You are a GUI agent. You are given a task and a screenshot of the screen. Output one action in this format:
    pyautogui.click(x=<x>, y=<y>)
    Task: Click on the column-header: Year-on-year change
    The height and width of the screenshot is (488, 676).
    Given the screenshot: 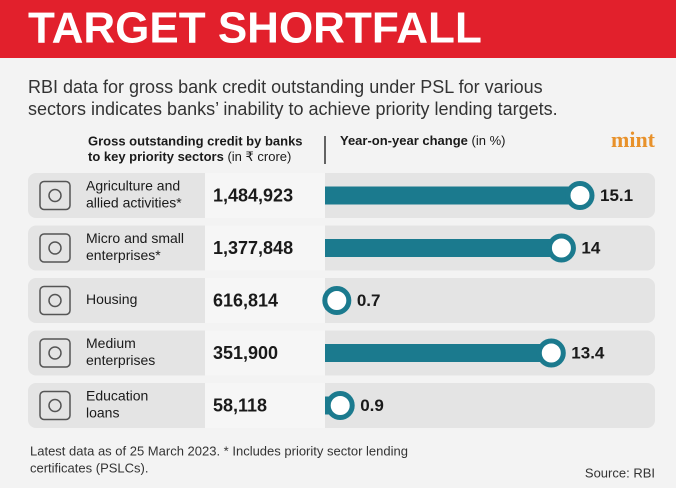 What is the action you would take?
    pyautogui.click(x=404, y=140)
    